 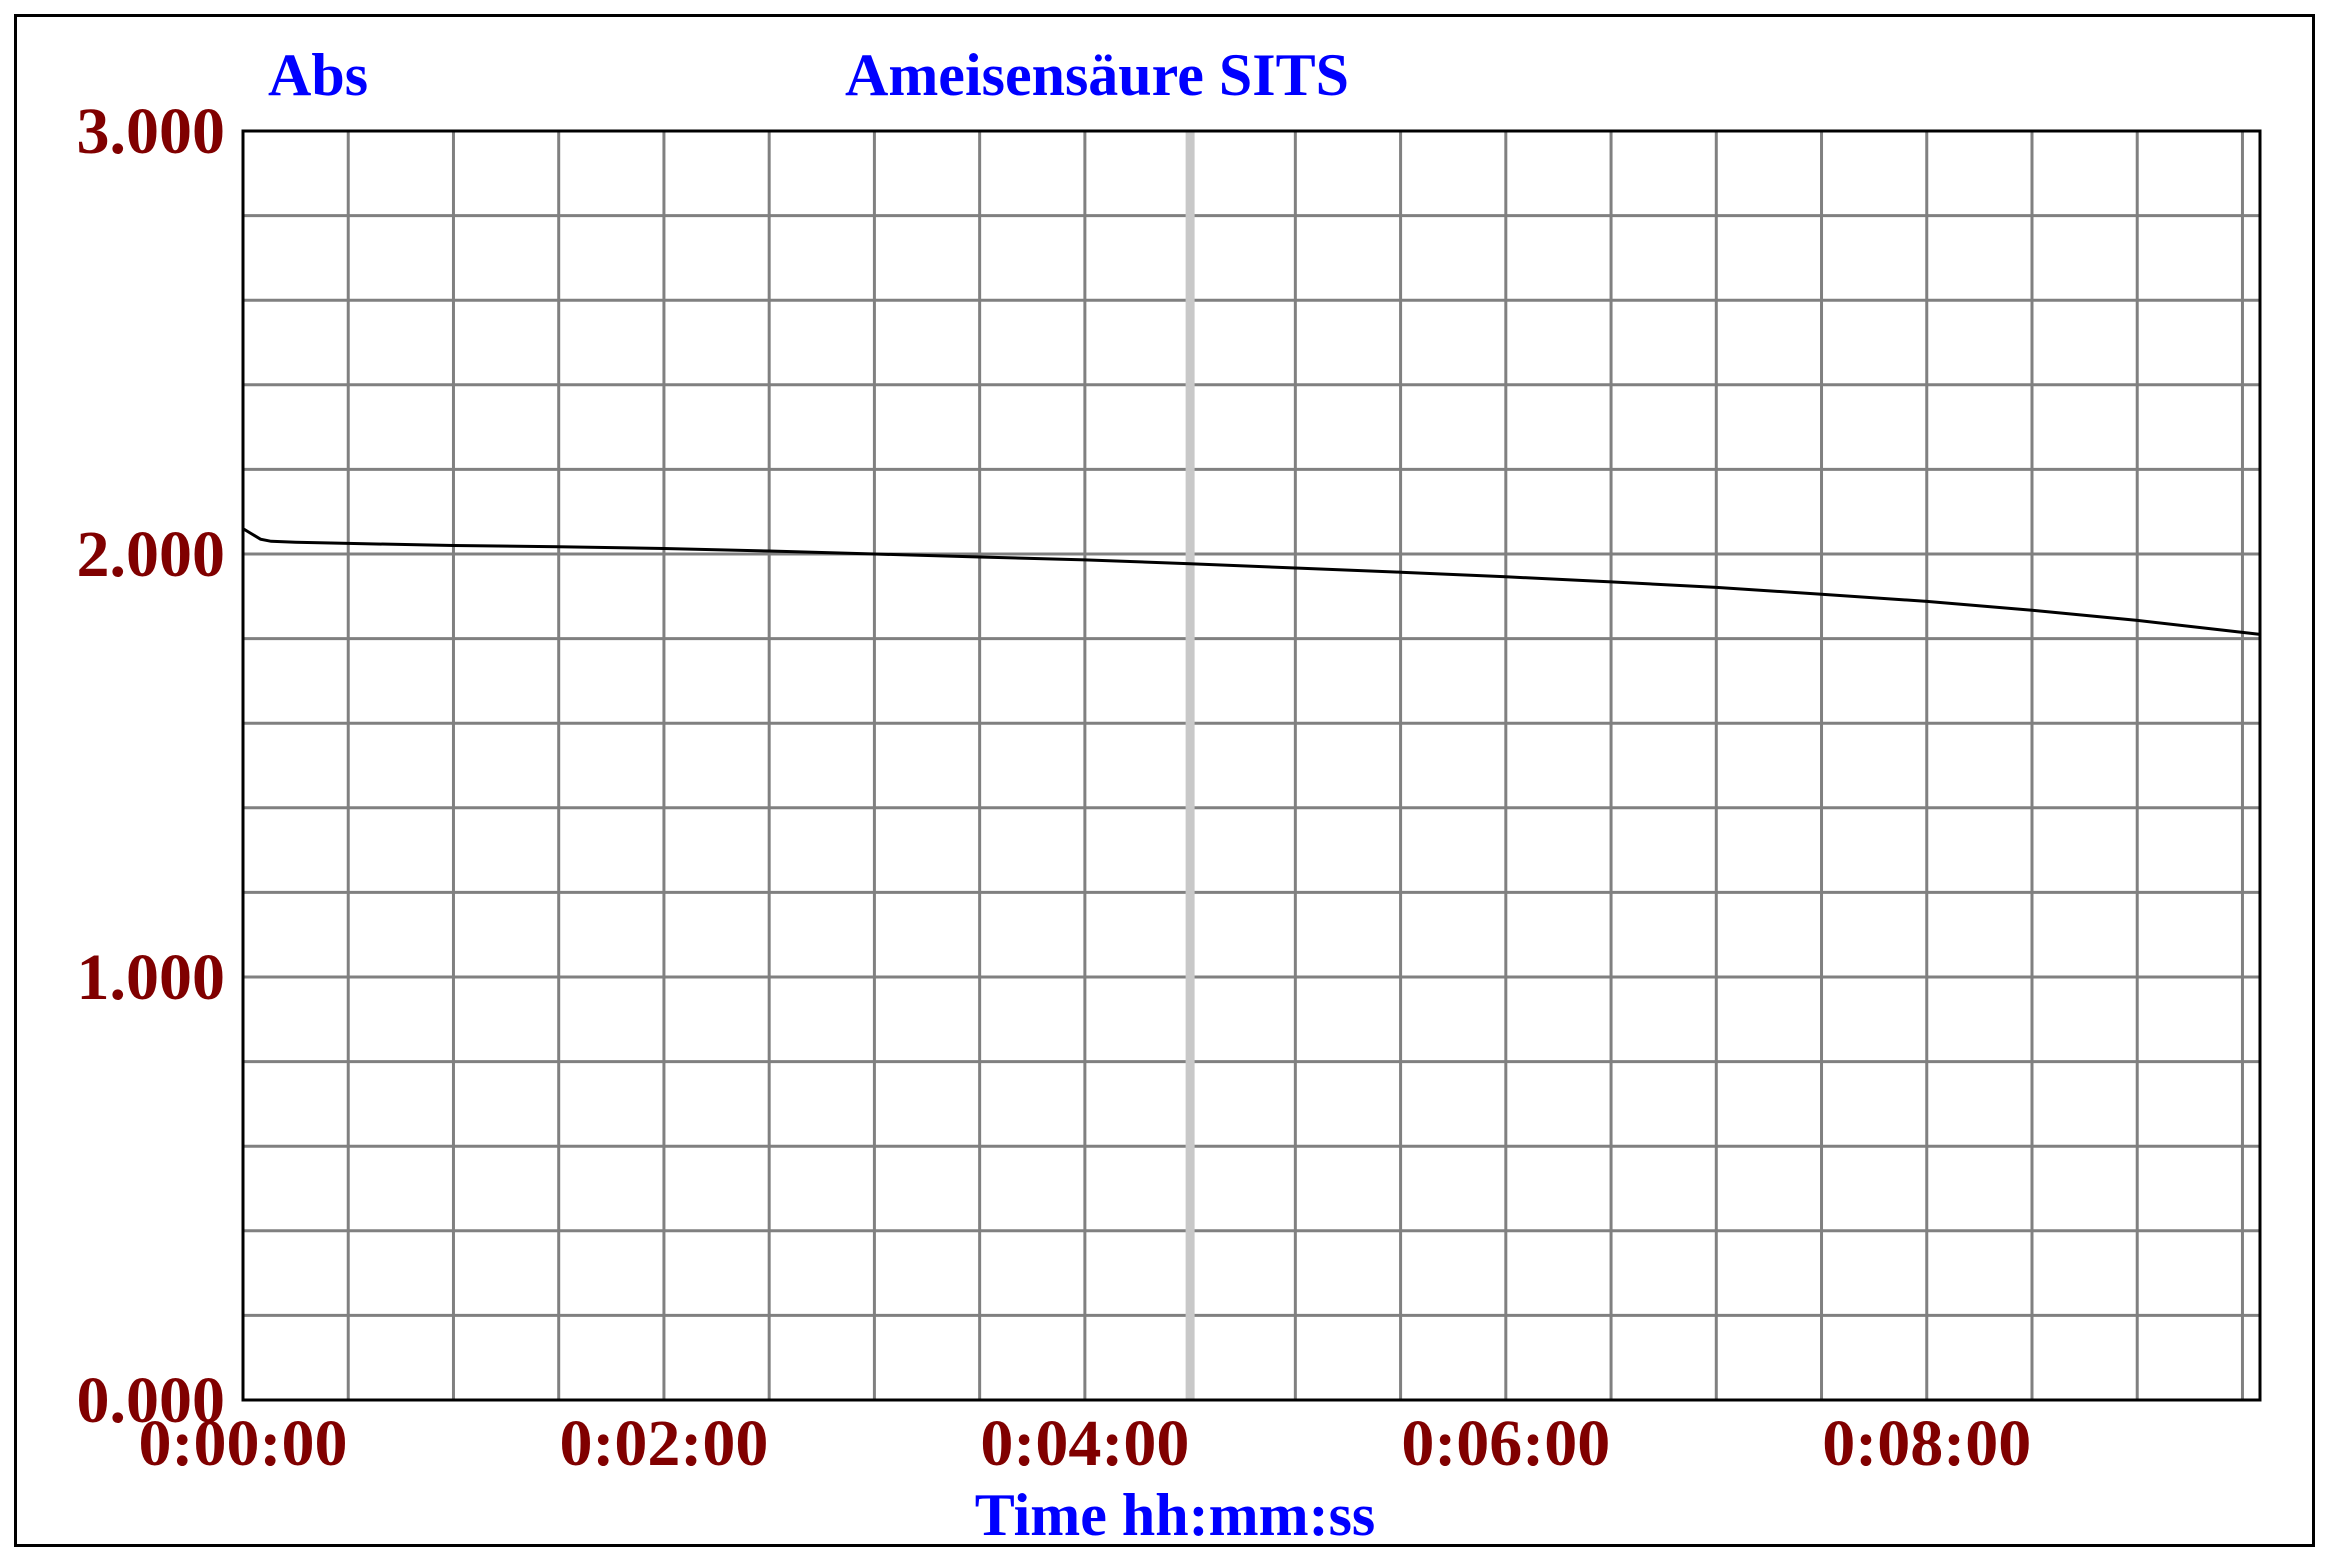 I want to click on x-tick-label: 0:08:00, so click(x=1926, y=1443).